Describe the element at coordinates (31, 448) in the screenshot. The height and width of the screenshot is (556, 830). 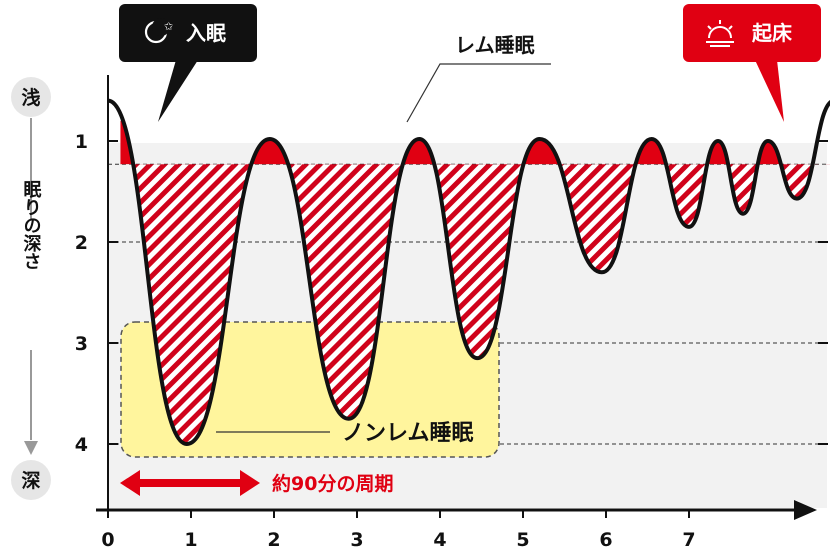
I see `depth-down-arrowhead` at that location.